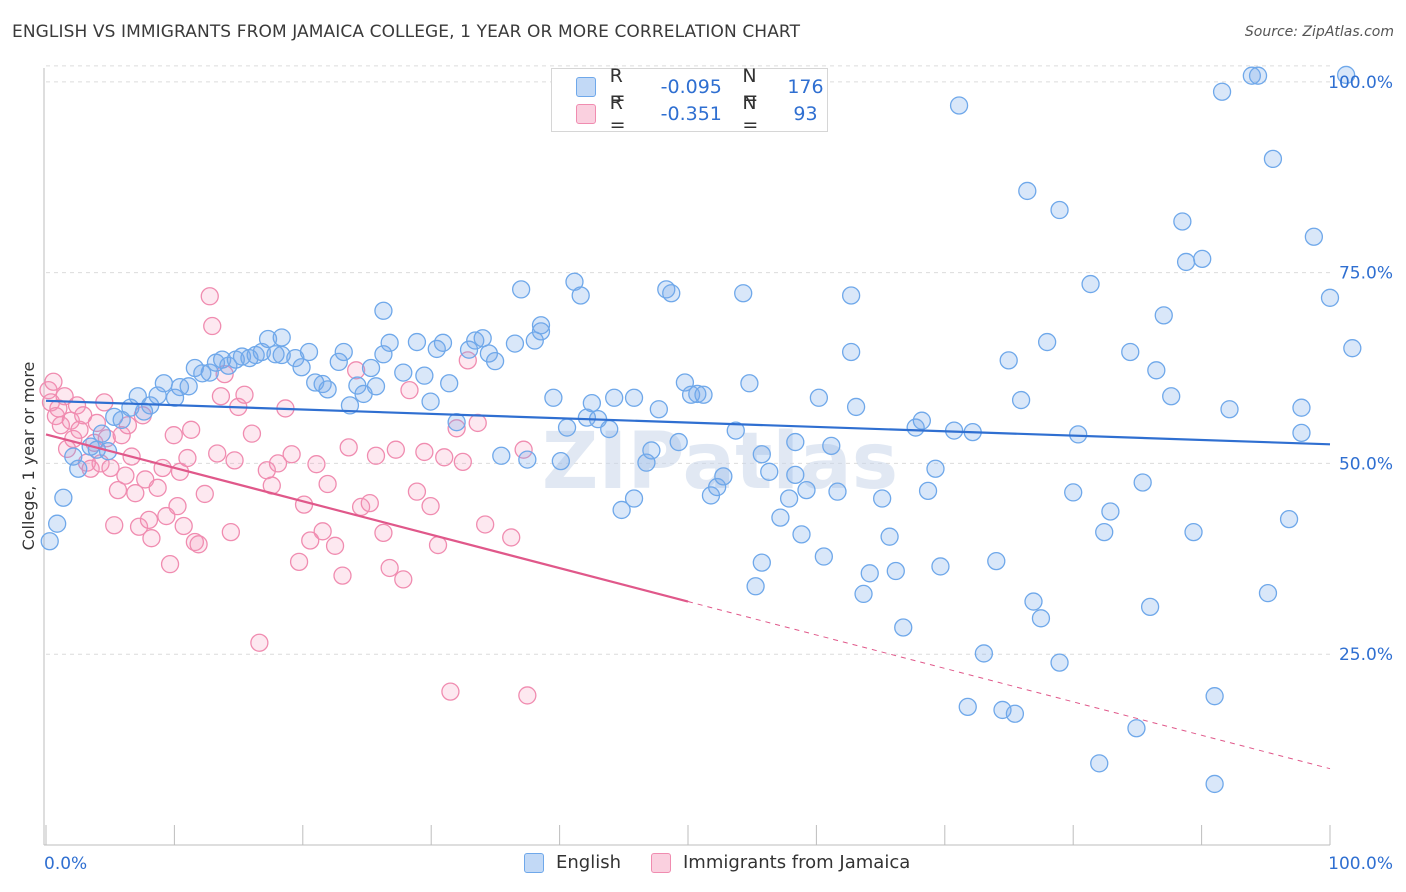  I want to click on legend-n-value: 93, so click(805, 114).